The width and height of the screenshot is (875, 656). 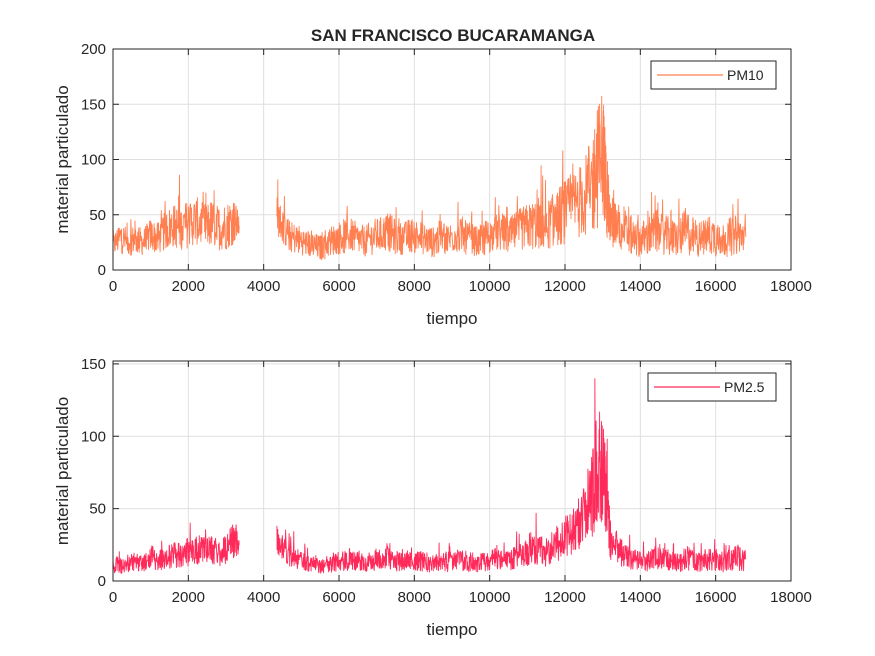 I want to click on pm10-legend: PM10, so click(x=713, y=75).